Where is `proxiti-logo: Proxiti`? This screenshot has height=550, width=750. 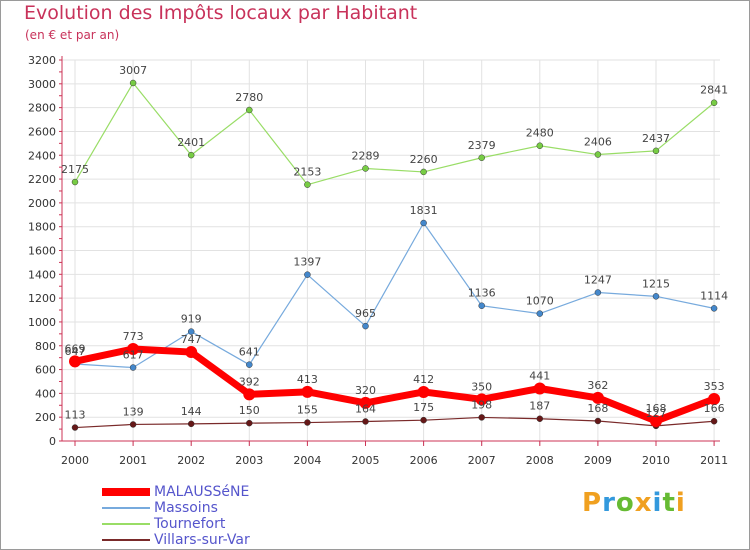
proxiti-logo: Proxiti is located at coordinates (634, 503).